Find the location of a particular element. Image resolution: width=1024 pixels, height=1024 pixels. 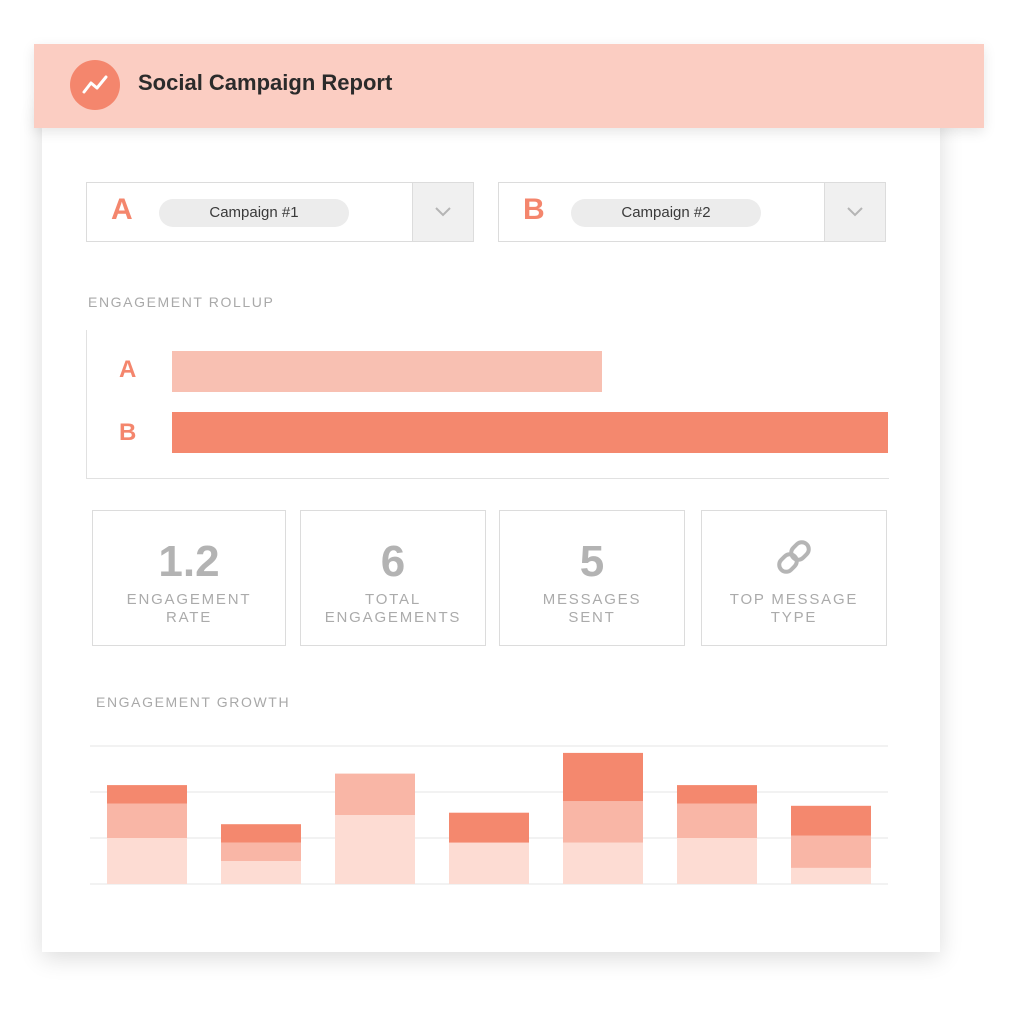

engagement-rollup-chart: A B is located at coordinates (487, 404).